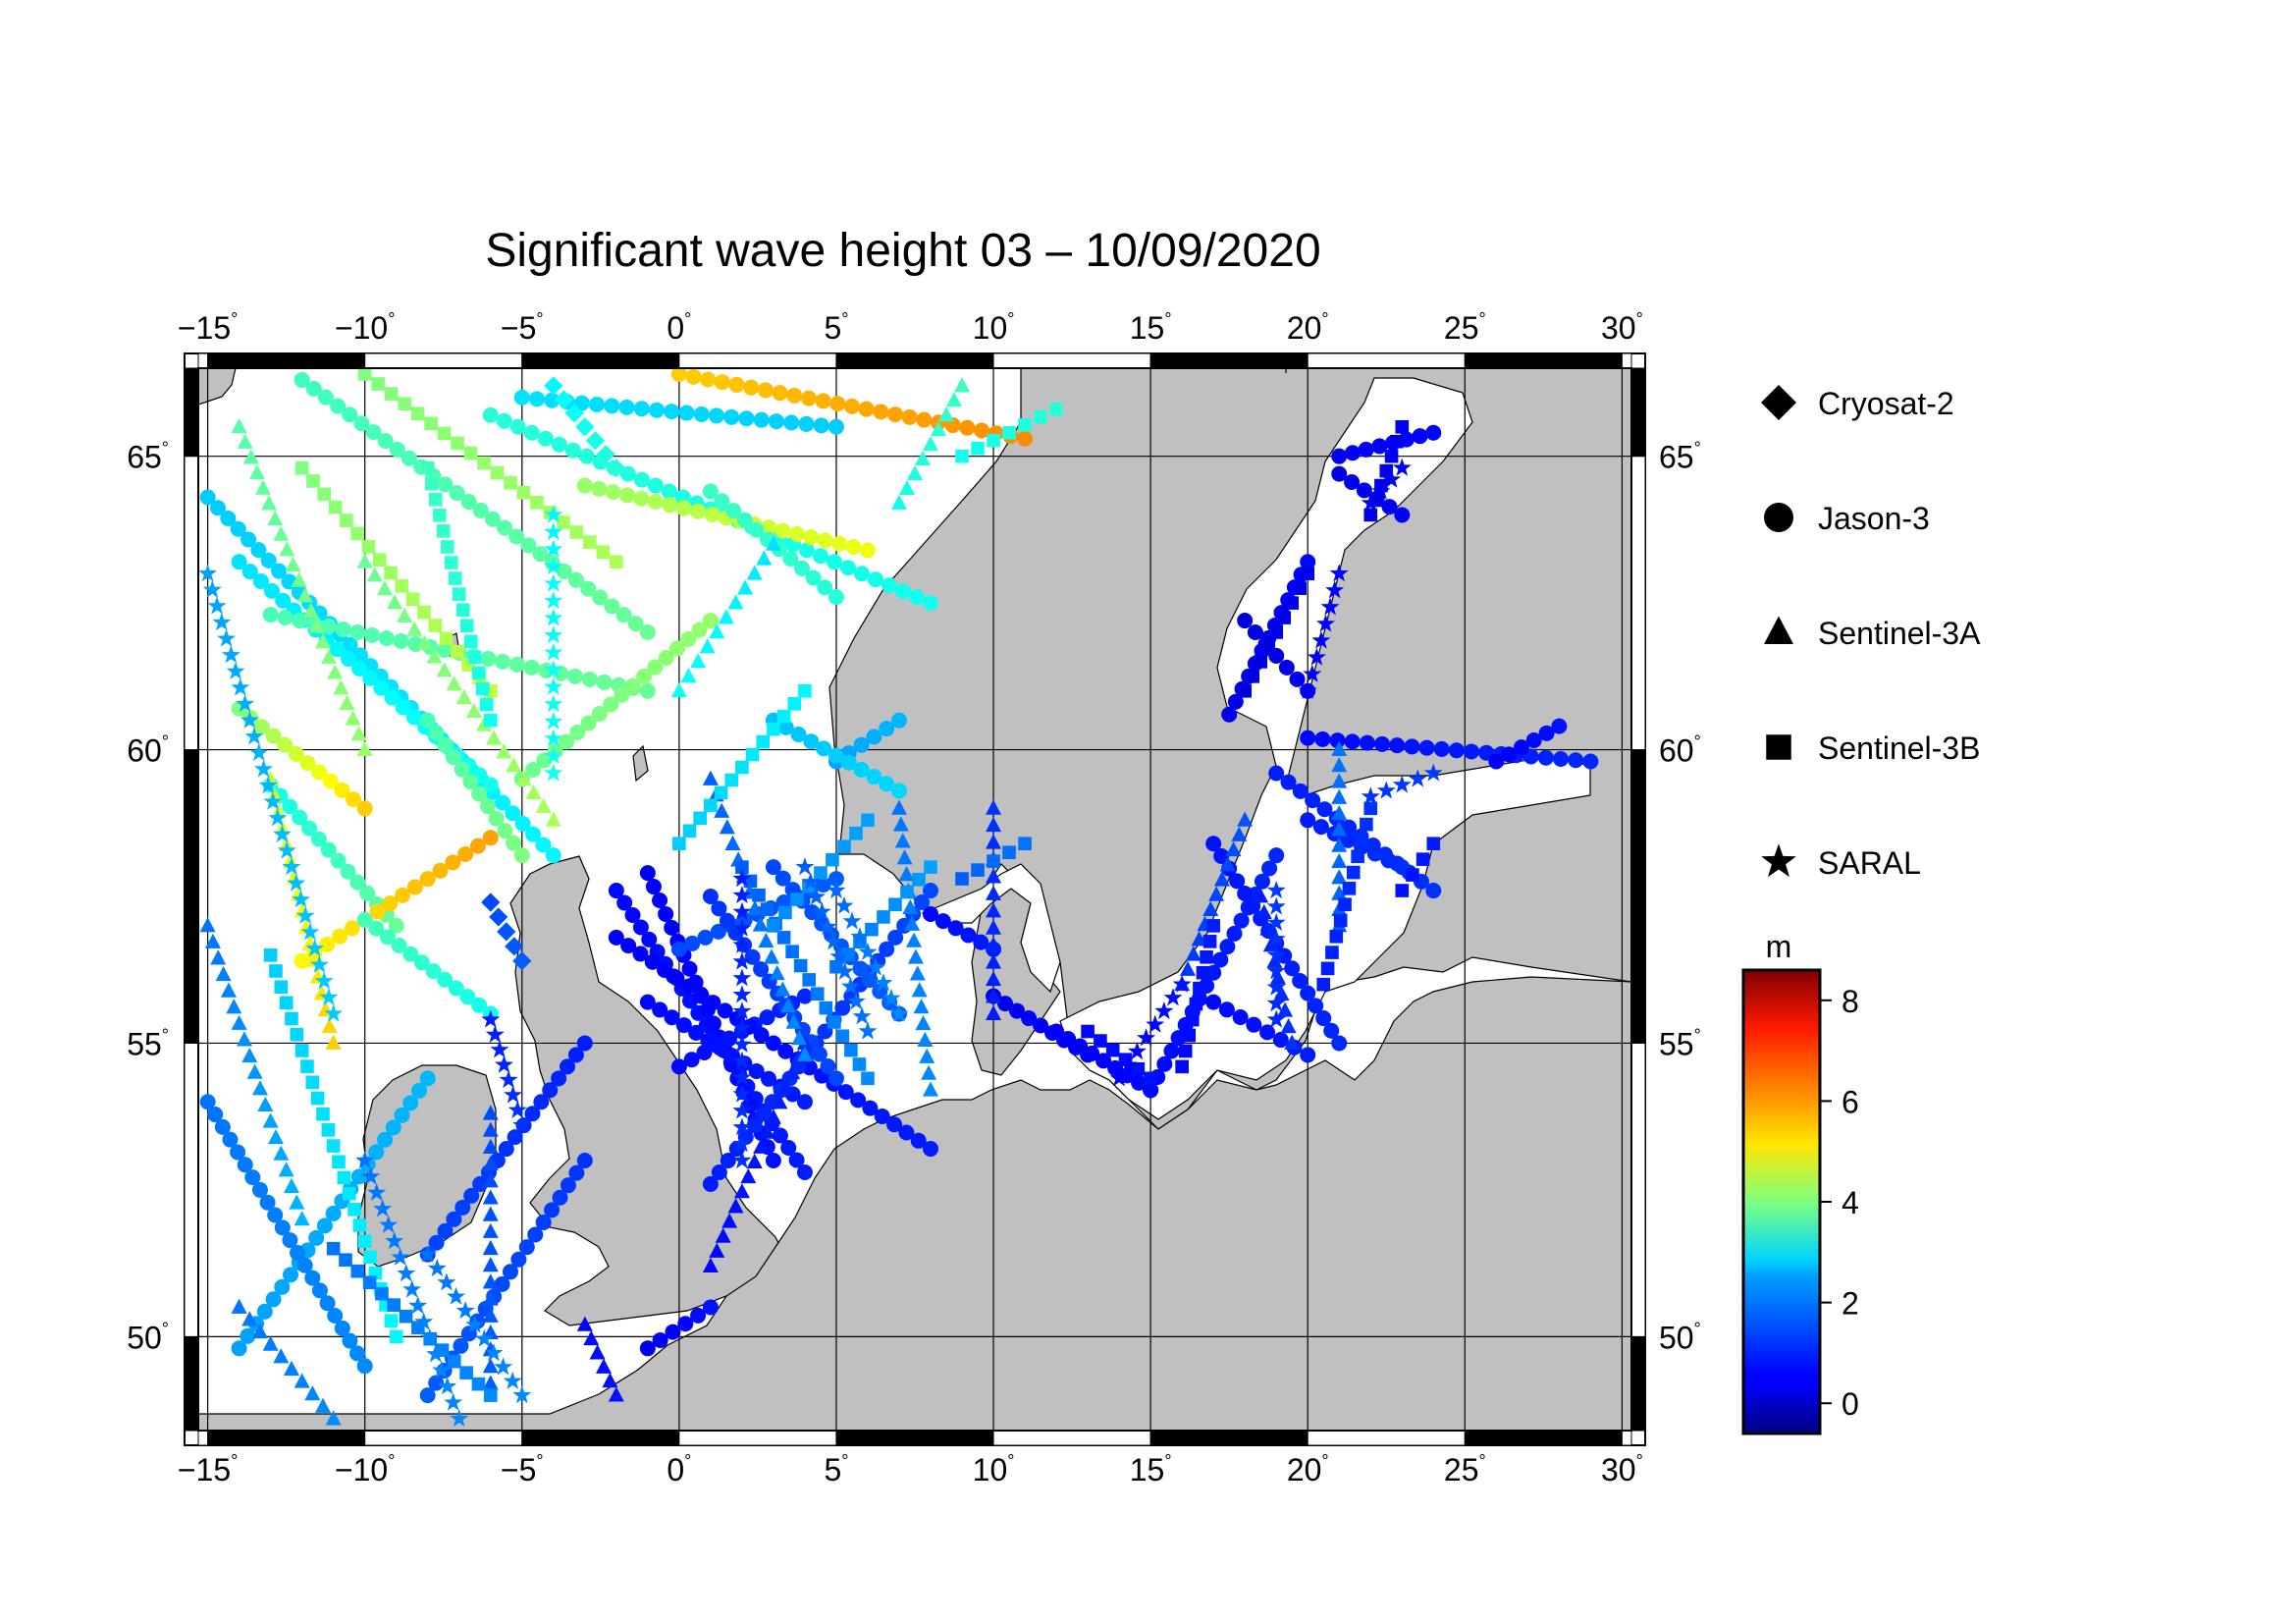 This screenshot has width=2296, height=1623. Describe the element at coordinates (286, 1438) in the screenshot. I see `border-segment-bottom` at that location.